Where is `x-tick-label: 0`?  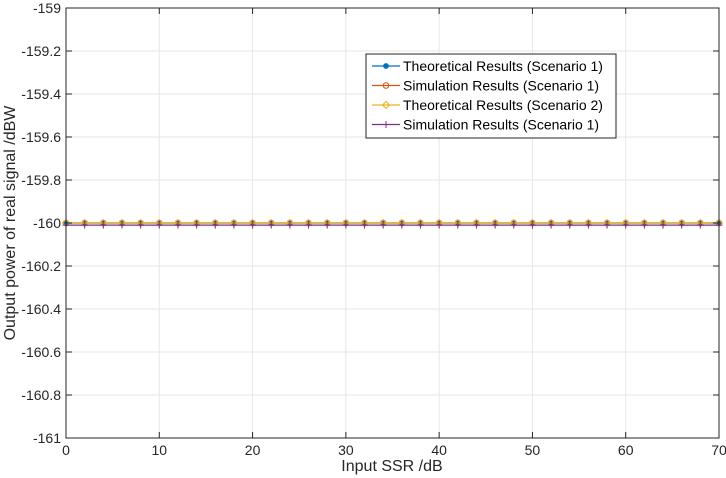
x-tick-label: 0 is located at coordinates (66, 450).